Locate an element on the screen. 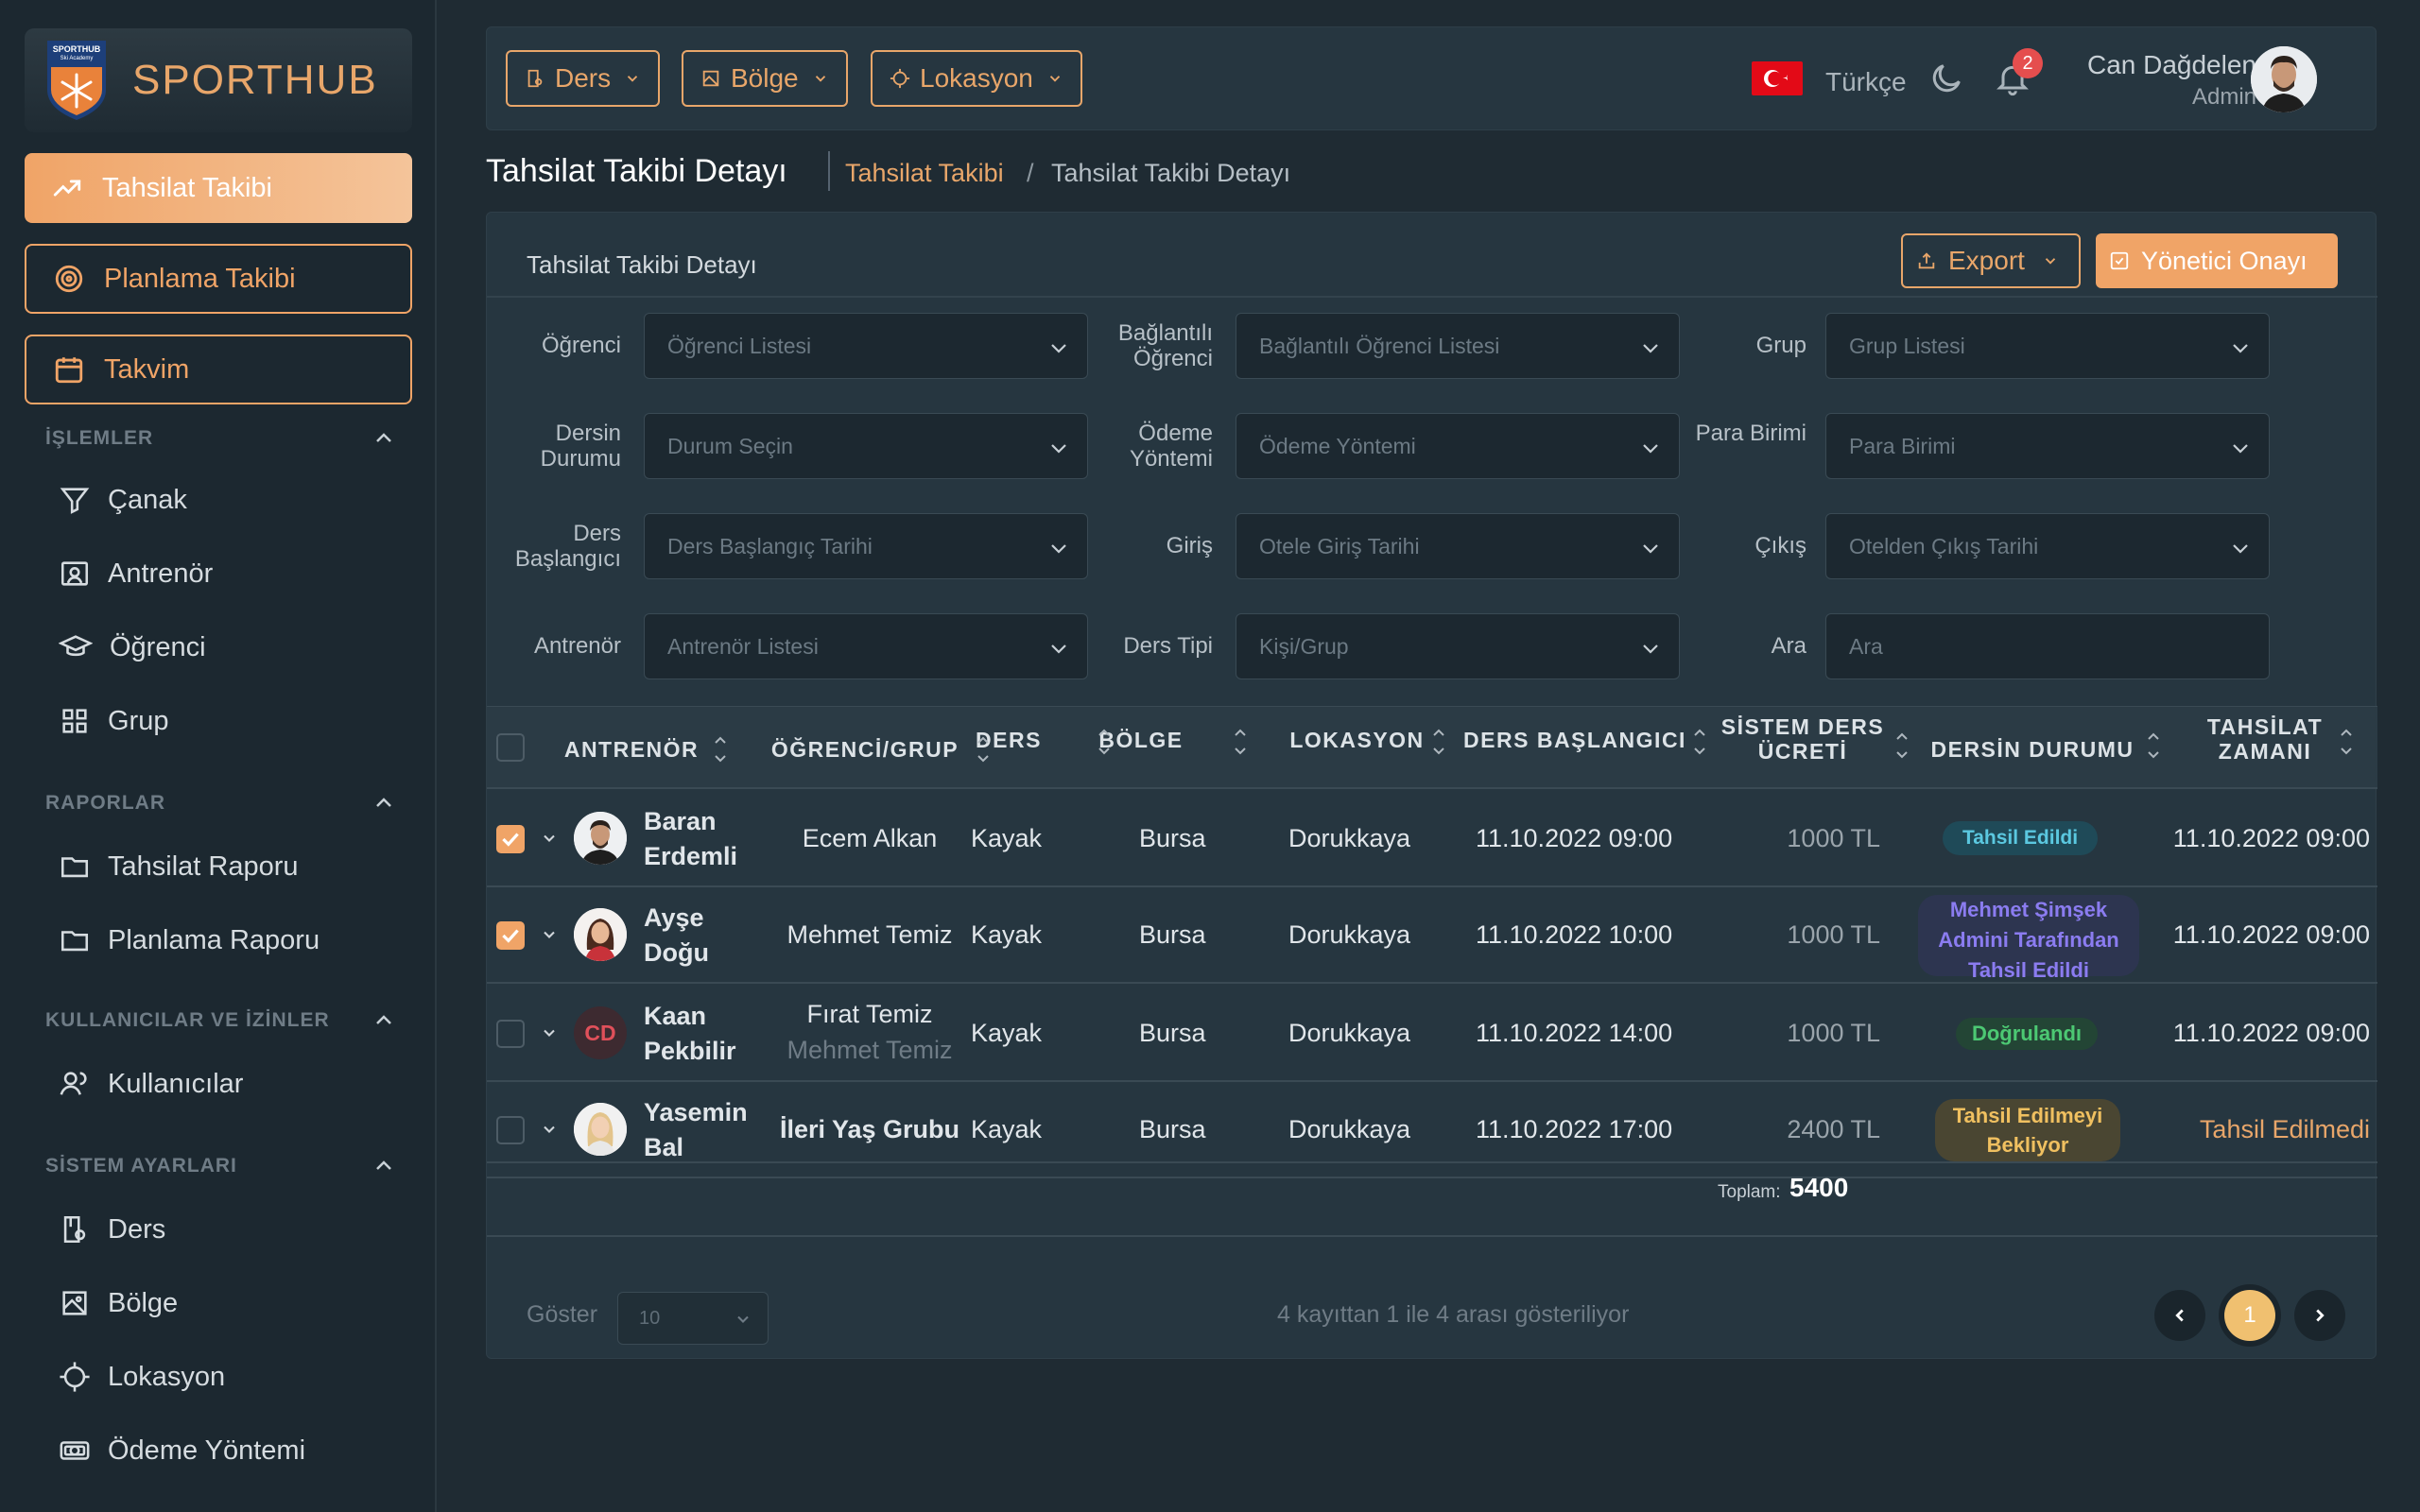  language-label: Türkçe is located at coordinates (1866, 81).